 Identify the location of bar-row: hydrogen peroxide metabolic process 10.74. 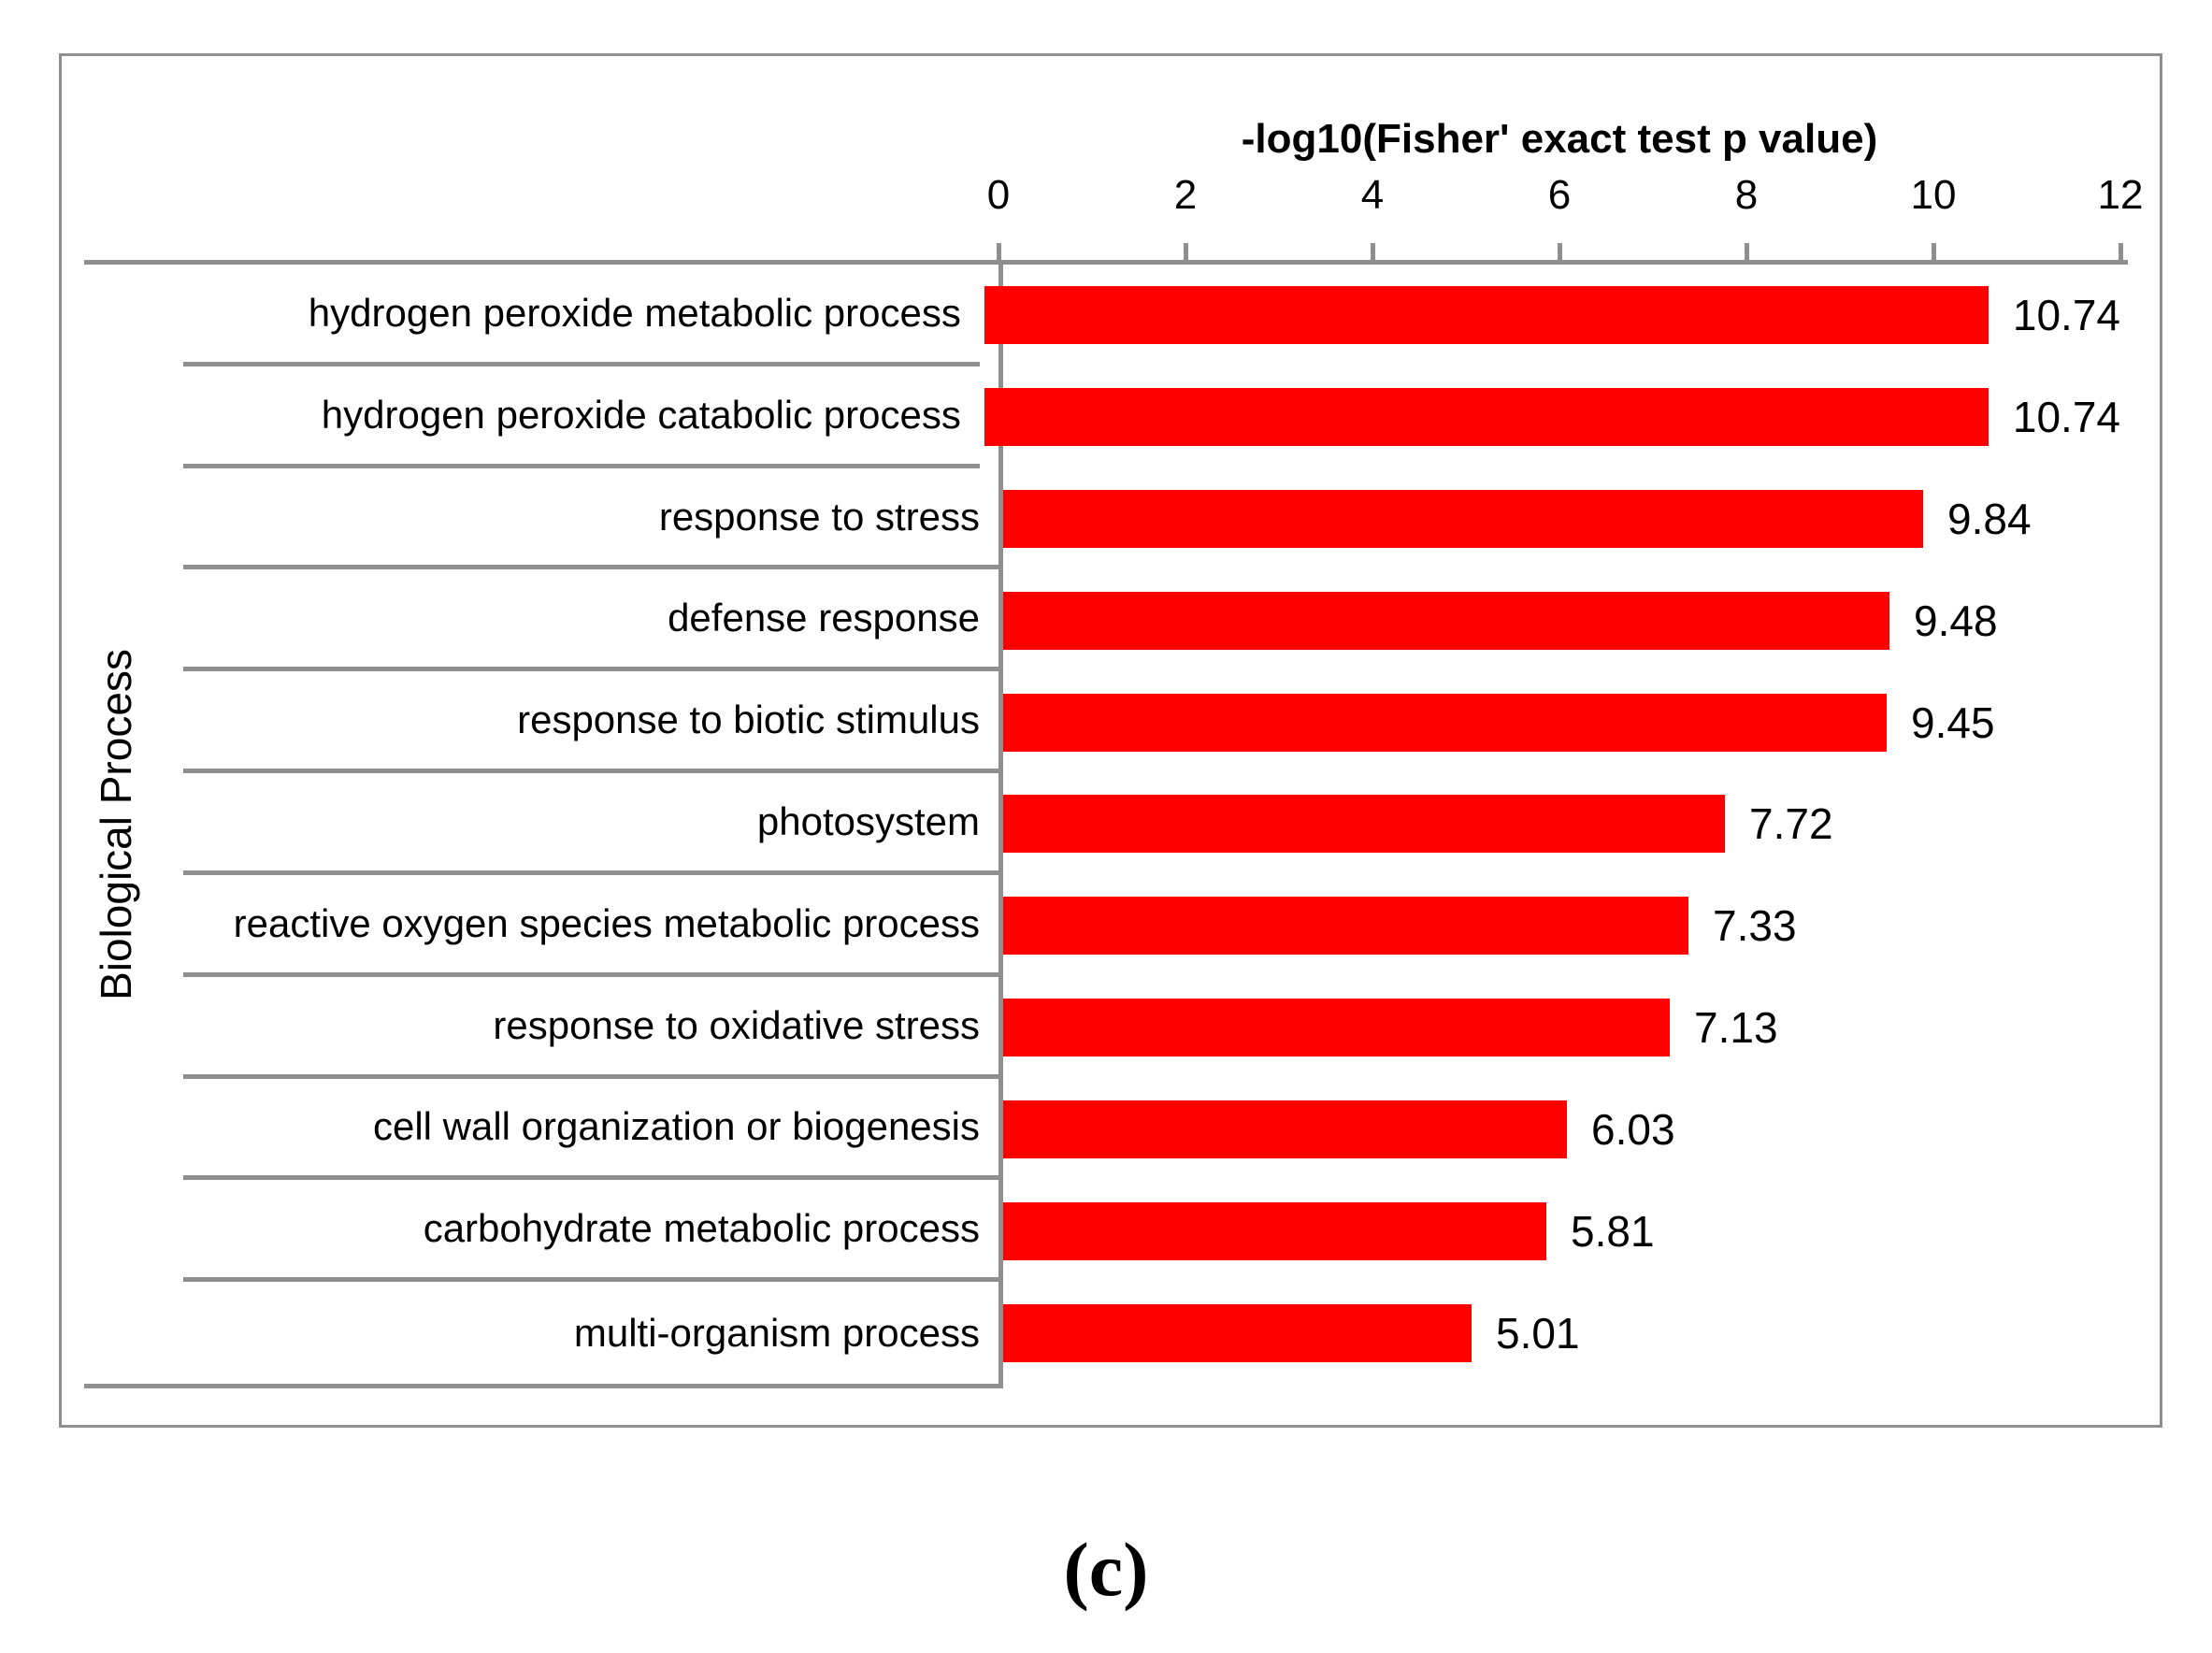
(1151, 316).